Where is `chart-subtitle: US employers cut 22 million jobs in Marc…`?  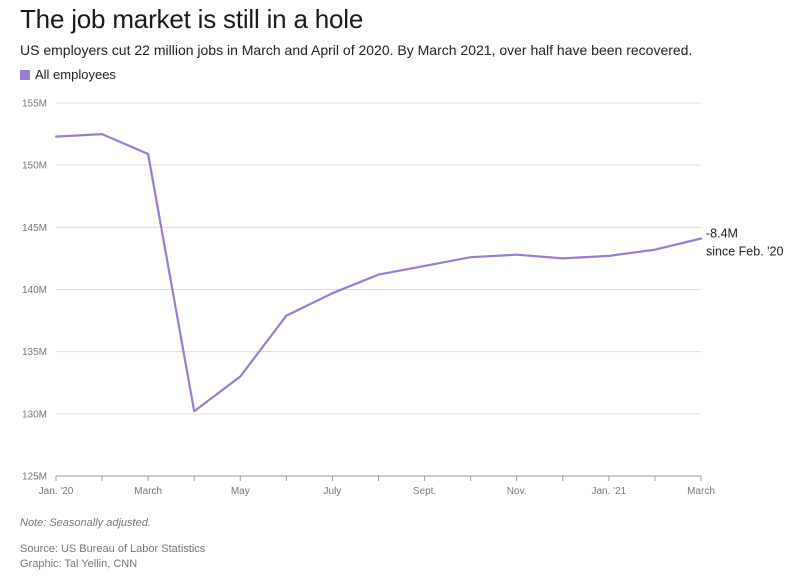 chart-subtitle: US employers cut 22 million jobs in Marc… is located at coordinates (356, 50).